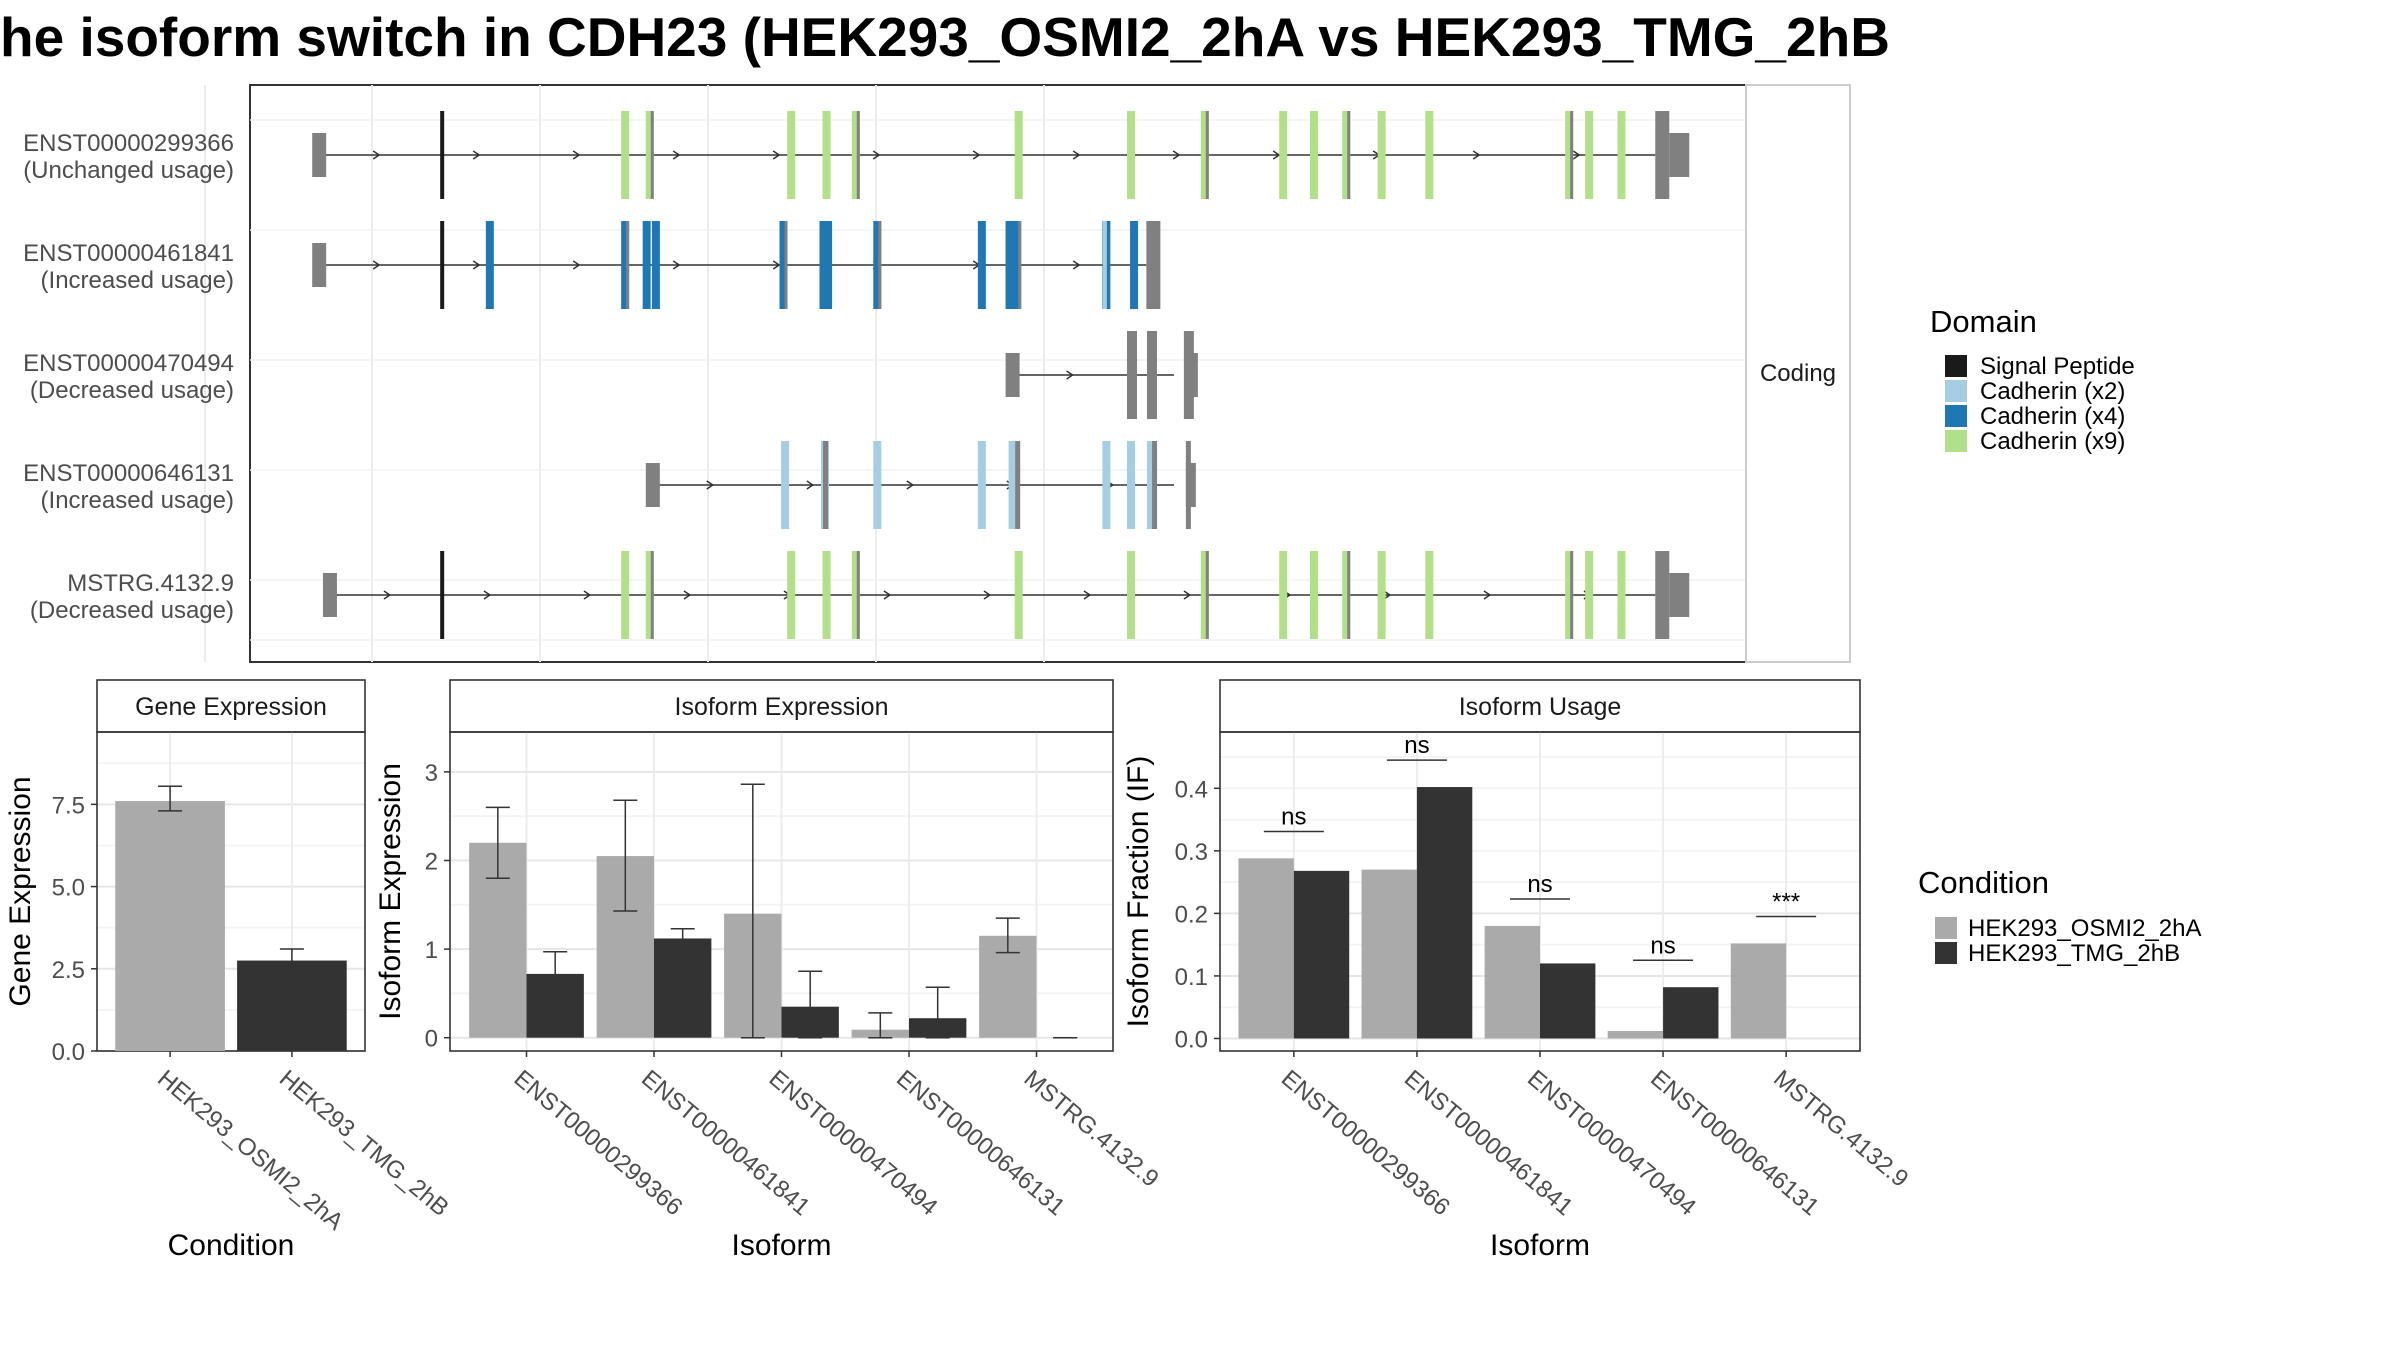 The image size is (2400, 1350). What do you see at coordinates (2074, 953) in the screenshot?
I see `condition-label: HEK293_TMG_2hB` at bounding box center [2074, 953].